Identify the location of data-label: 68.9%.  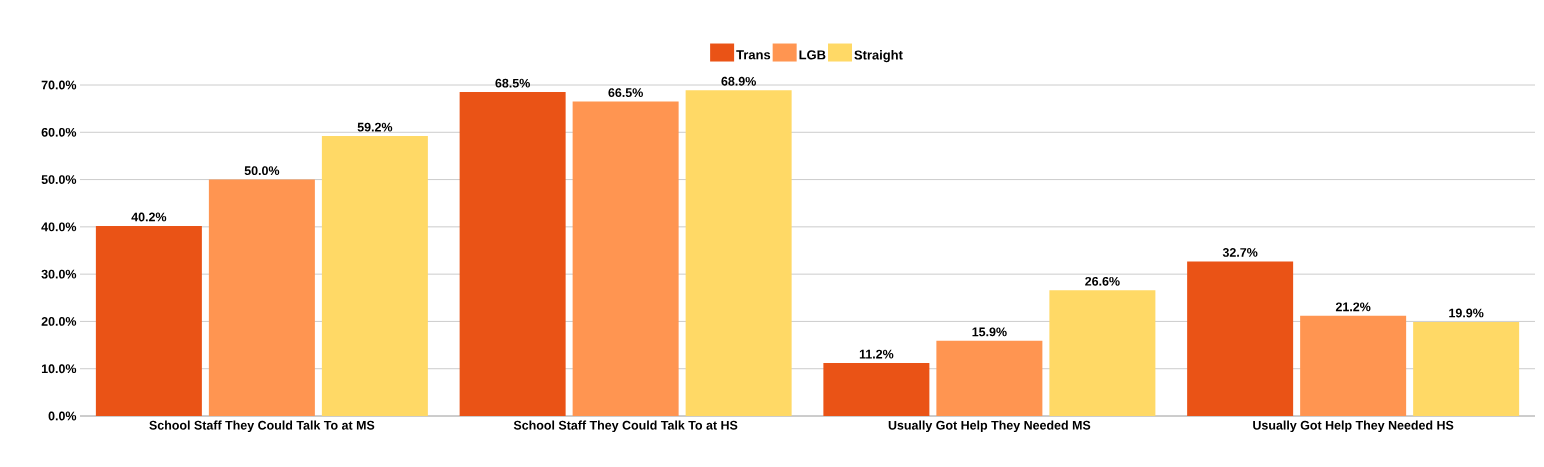
(738, 81).